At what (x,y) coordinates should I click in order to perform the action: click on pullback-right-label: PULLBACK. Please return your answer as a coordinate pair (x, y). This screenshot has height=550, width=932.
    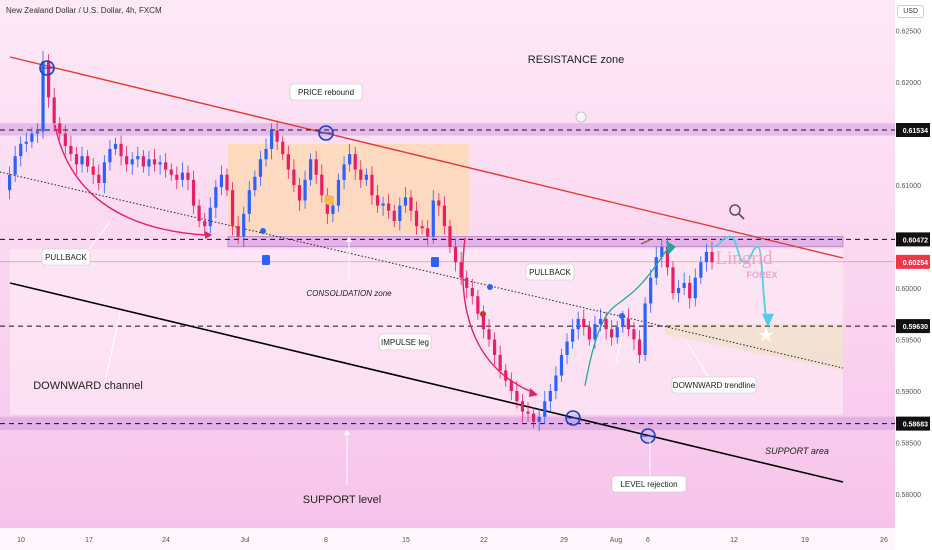
    Looking at the image, I should click on (550, 272).